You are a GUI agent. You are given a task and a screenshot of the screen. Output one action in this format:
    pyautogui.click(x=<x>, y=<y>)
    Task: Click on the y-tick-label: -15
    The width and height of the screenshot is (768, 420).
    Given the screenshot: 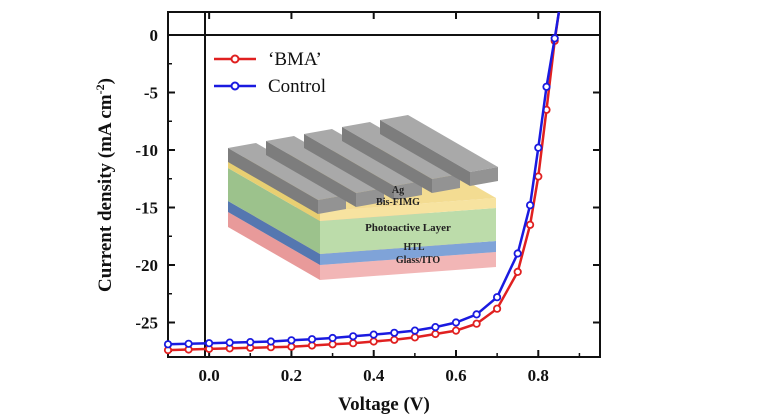 What is the action you would take?
    pyautogui.click(x=146, y=208)
    